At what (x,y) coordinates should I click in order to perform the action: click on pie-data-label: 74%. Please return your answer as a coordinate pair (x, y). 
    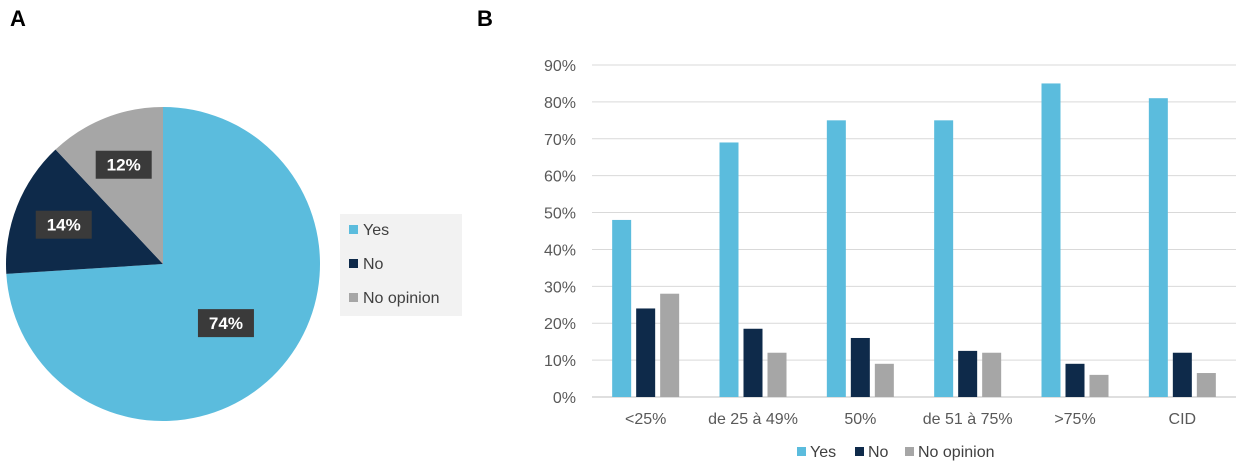
    Looking at the image, I should click on (226, 323).